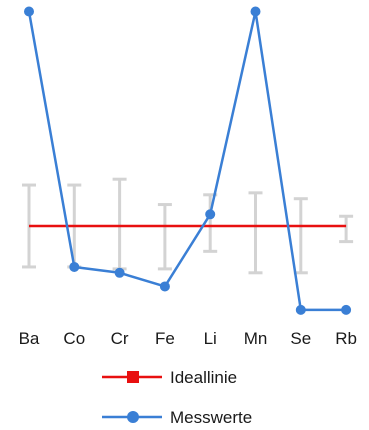 The width and height of the screenshot is (369, 430). What do you see at coordinates (29, 11) in the screenshot?
I see `point-messwerte-ba` at bounding box center [29, 11].